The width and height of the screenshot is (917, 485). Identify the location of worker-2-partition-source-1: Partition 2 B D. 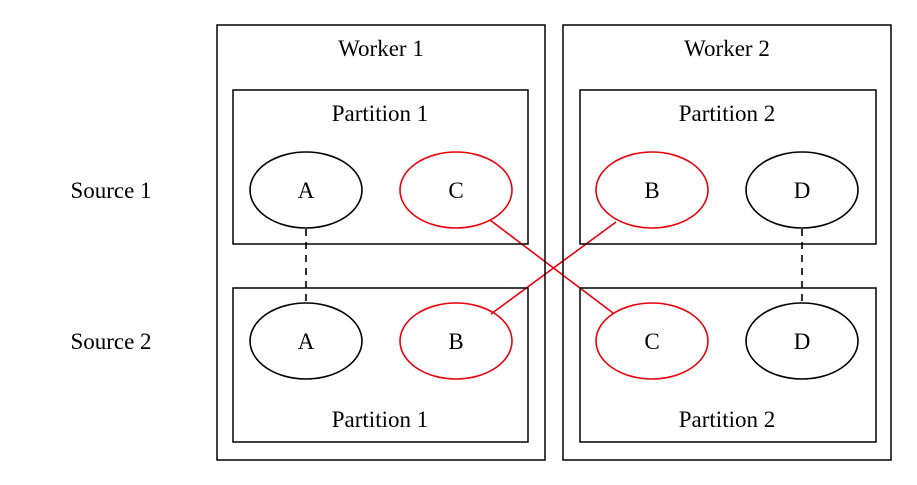
(728, 167).